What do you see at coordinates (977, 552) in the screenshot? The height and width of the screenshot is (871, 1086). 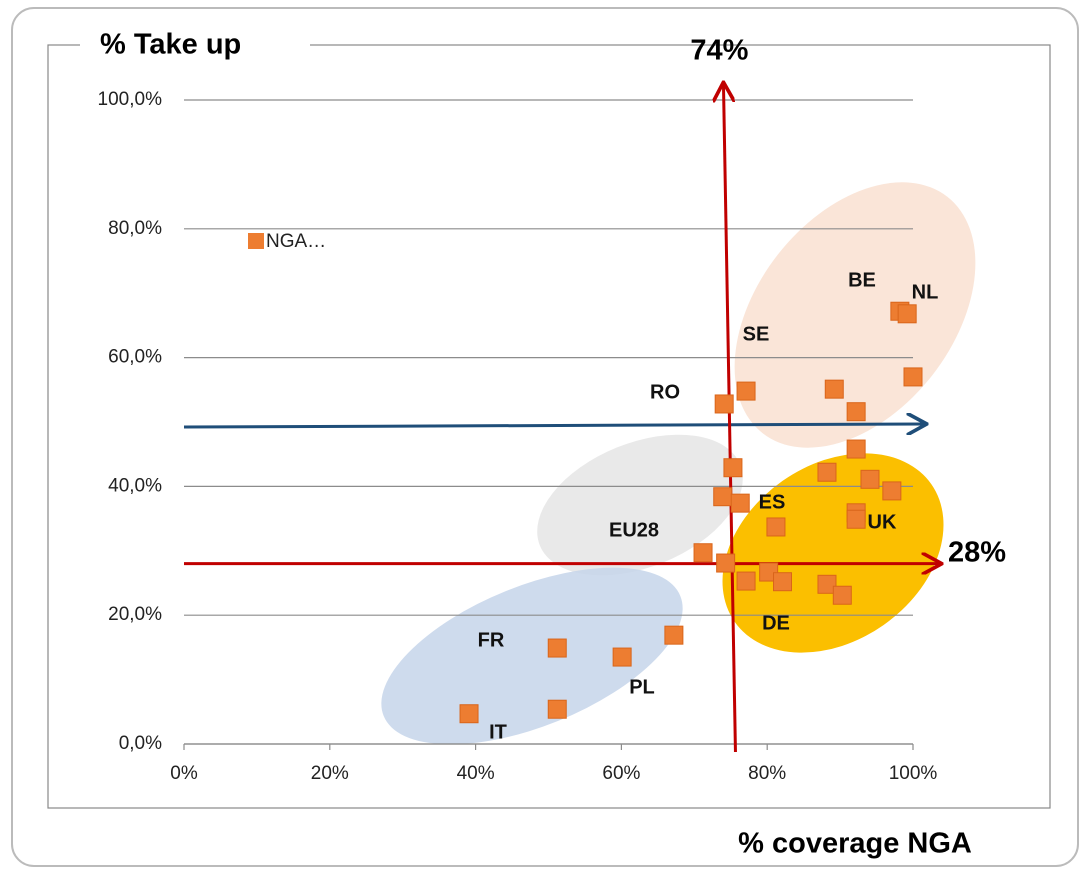 I see `reference-label: 28%` at bounding box center [977, 552].